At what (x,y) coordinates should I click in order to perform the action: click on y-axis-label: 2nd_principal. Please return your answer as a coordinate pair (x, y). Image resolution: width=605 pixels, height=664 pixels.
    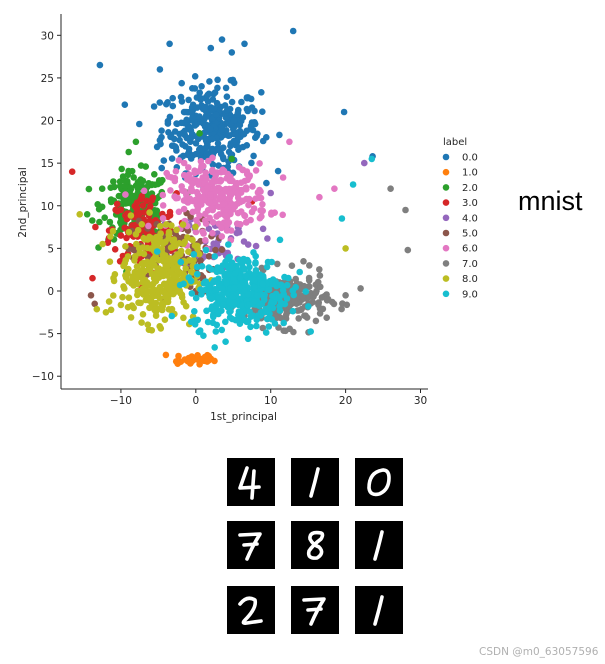
    Looking at the image, I should click on (23, 202).